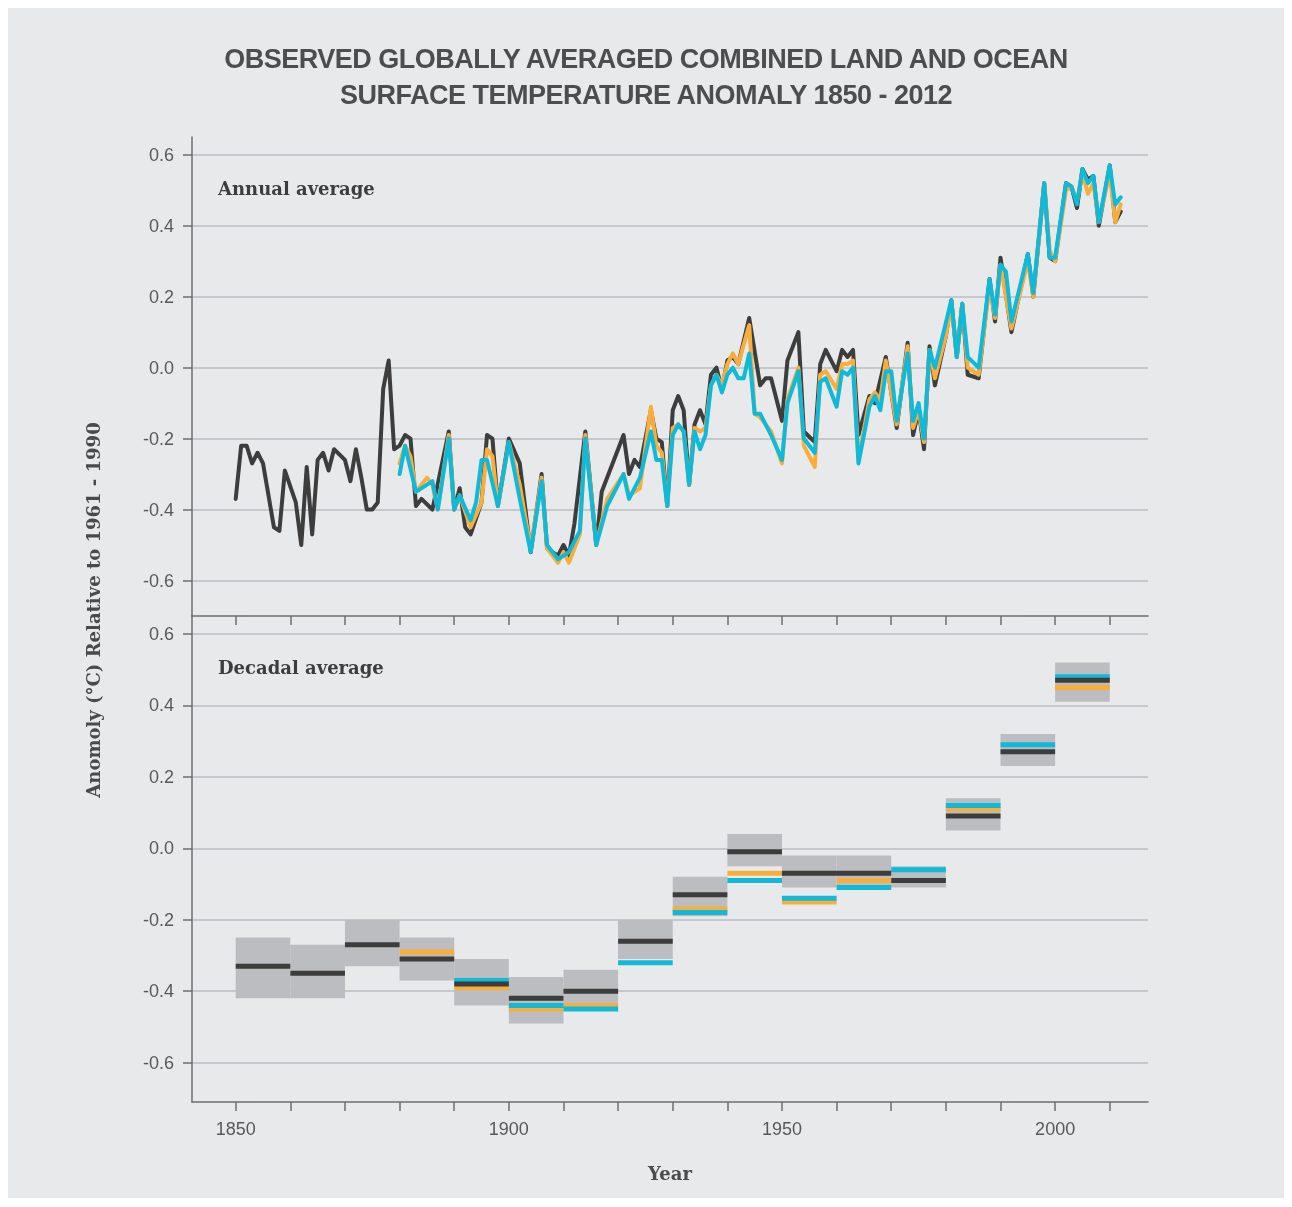 The width and height of the screenshot is (1292, 1207). I want to click on annotation: Annual average, so click(296, 188).